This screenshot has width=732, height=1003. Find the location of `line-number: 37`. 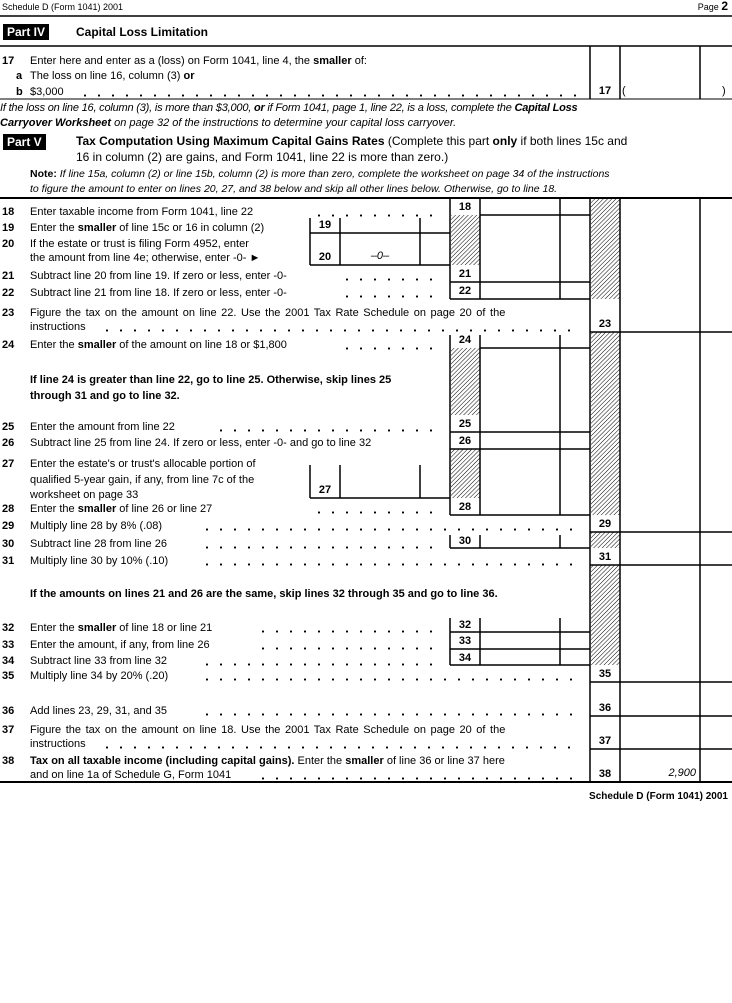

line-number: 37 is located at coordinates (8, 730).